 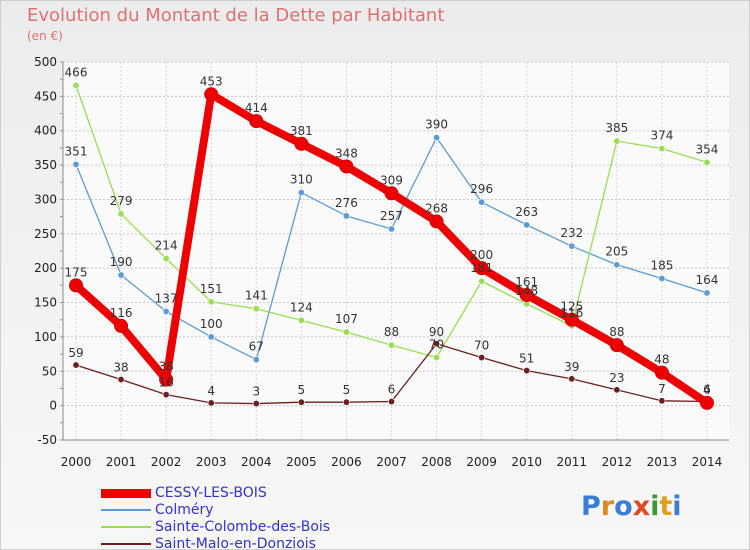 What do you see at coordinates (121, 262) in the screenshot?
I see `data-label-colmery: 190` at bounding box center [121, 262].